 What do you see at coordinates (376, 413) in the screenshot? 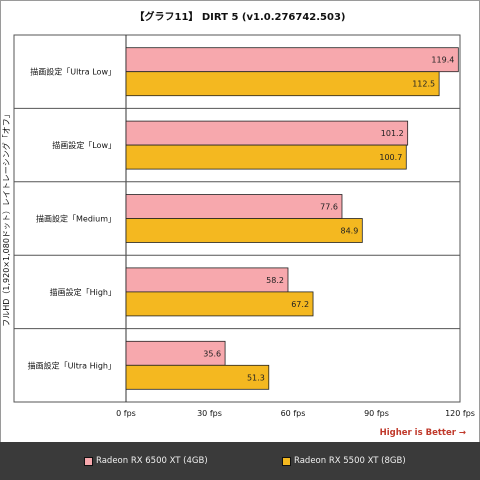
I see `x-tick-label: 90 fps` at bounding box center [376, 413].